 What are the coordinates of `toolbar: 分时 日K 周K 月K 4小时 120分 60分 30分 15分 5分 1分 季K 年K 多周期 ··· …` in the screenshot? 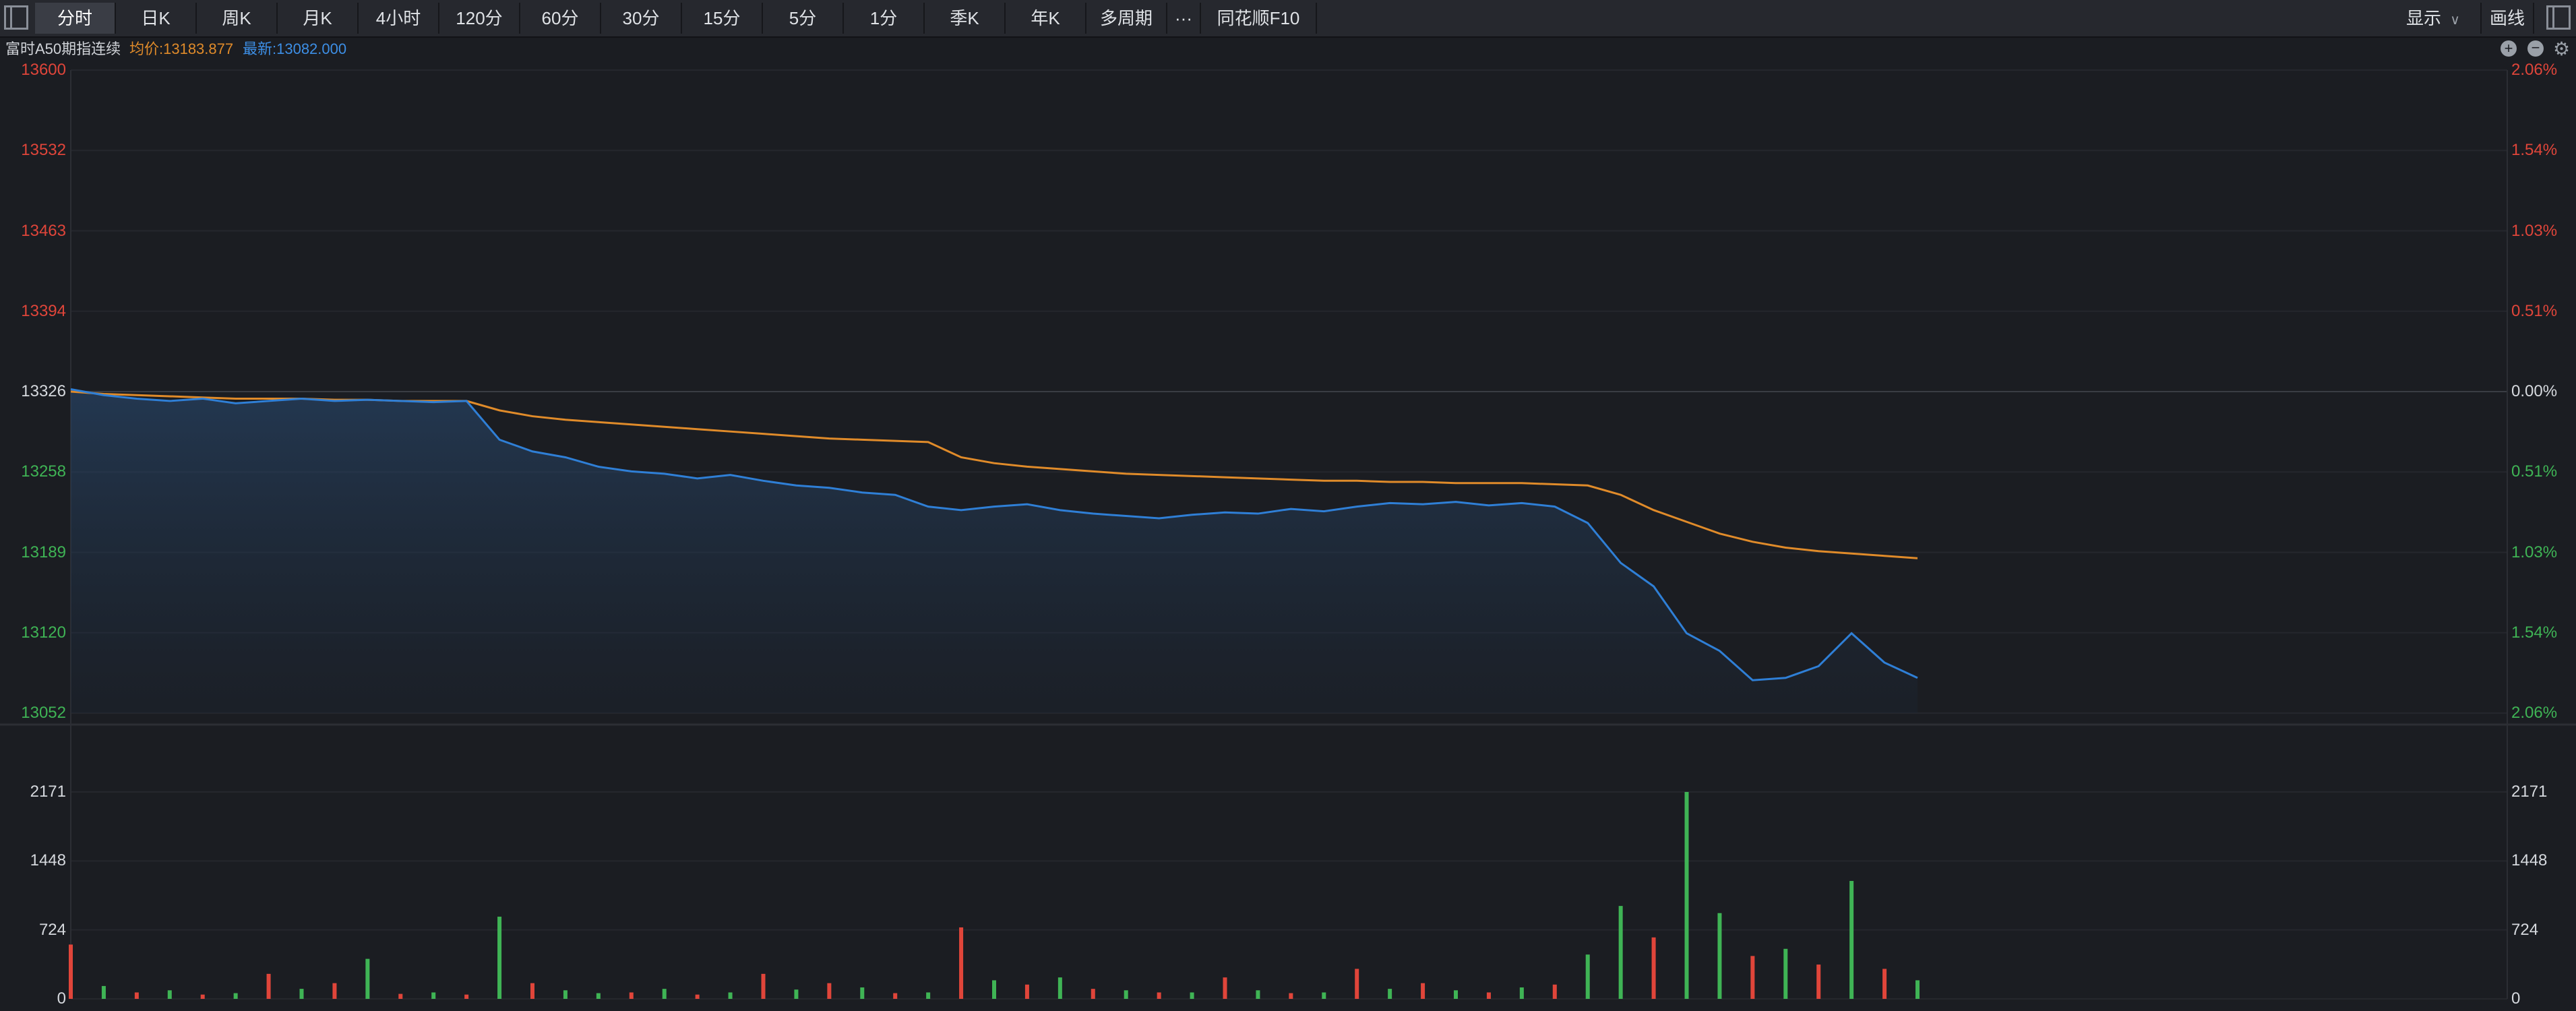 It's located at (1288, 19).